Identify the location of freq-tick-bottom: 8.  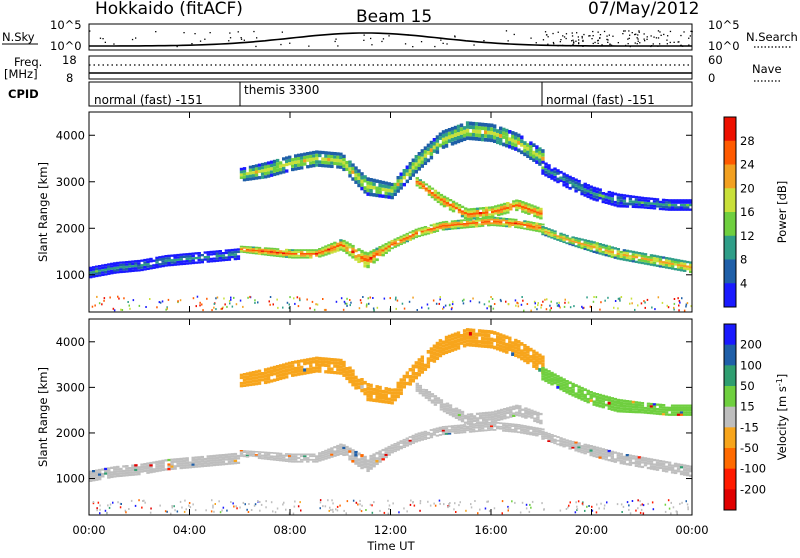
(69, 78).